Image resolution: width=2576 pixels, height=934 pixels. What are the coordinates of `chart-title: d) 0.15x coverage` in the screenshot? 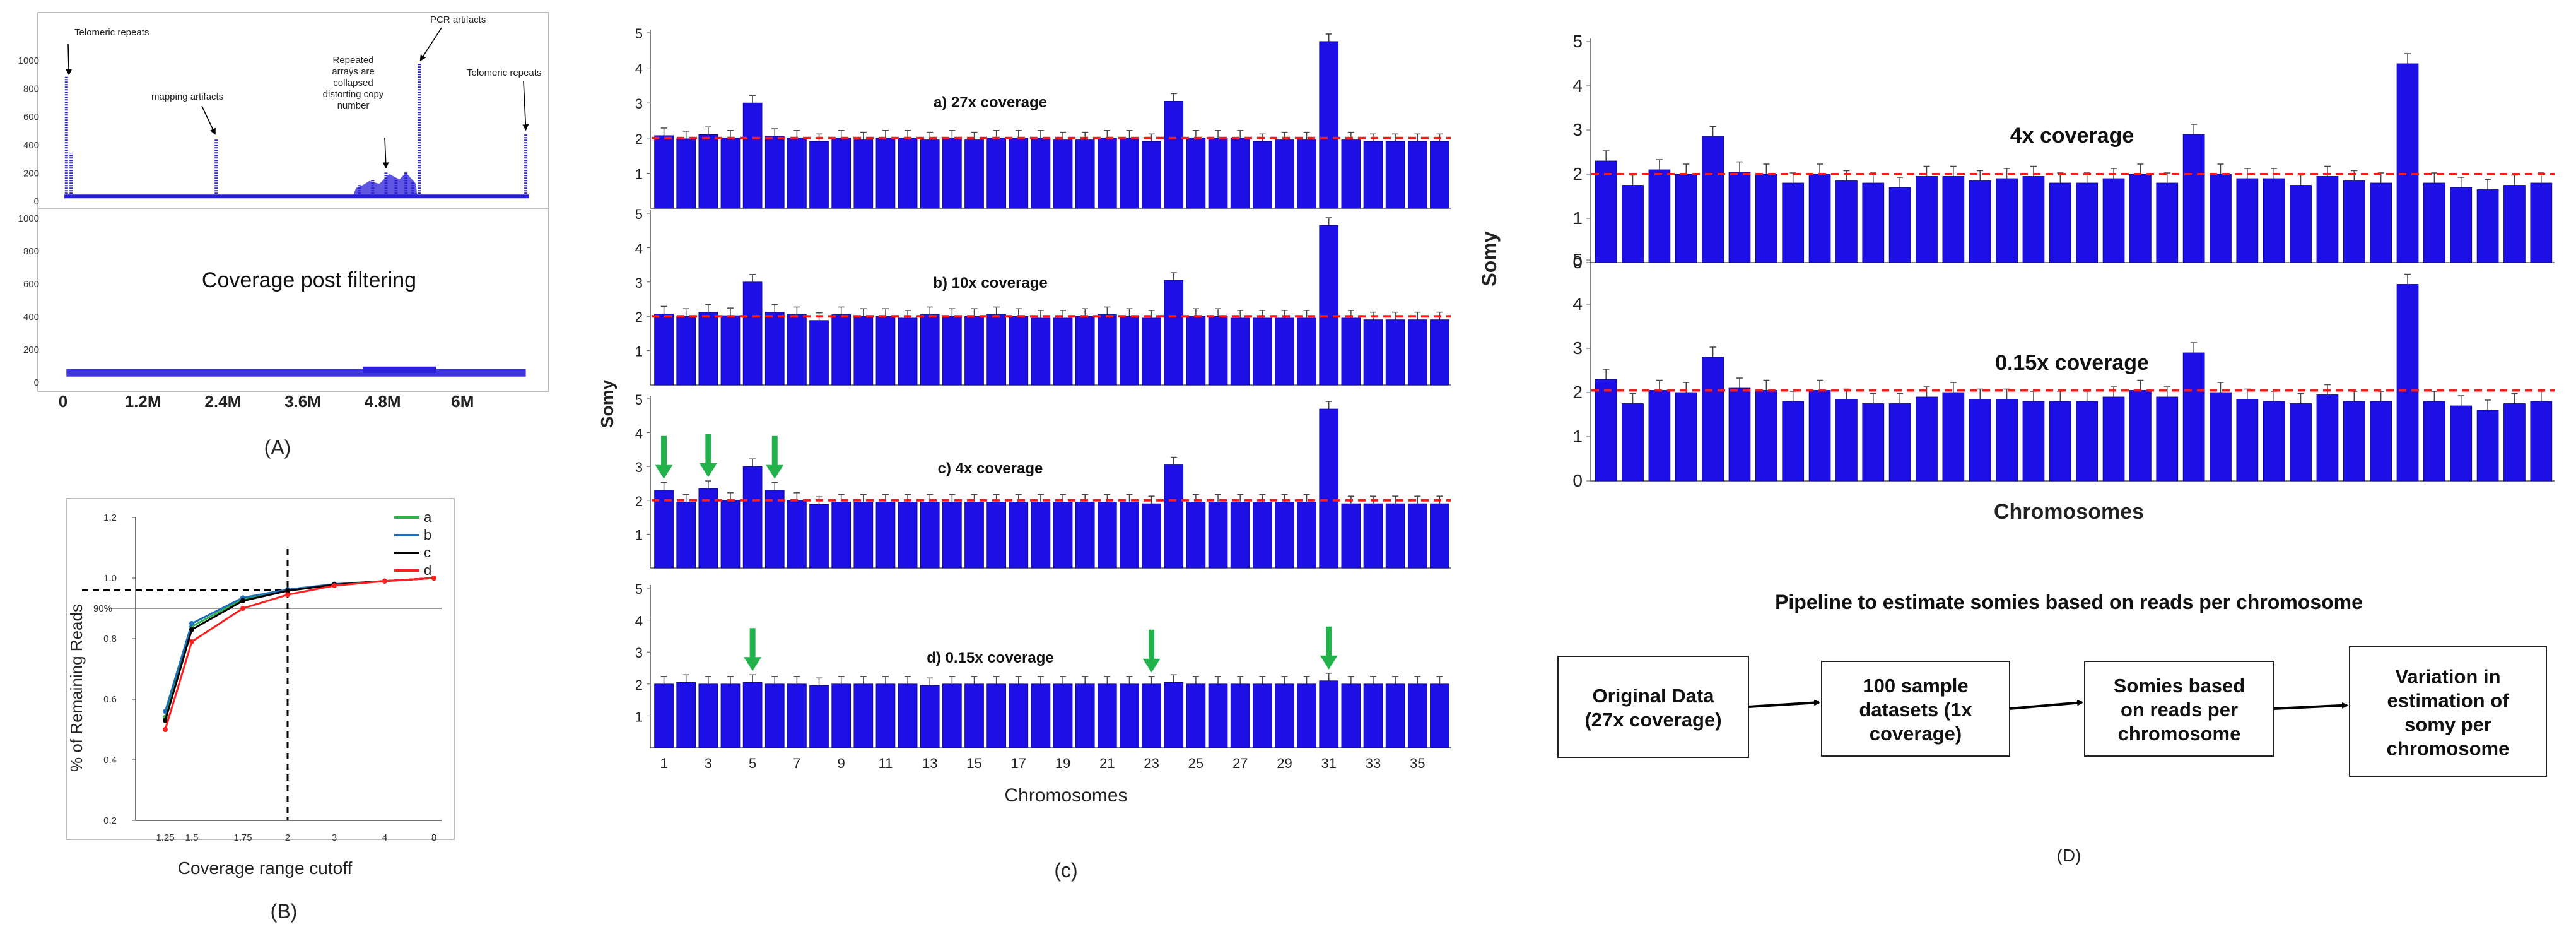 It's located at (990, 657).